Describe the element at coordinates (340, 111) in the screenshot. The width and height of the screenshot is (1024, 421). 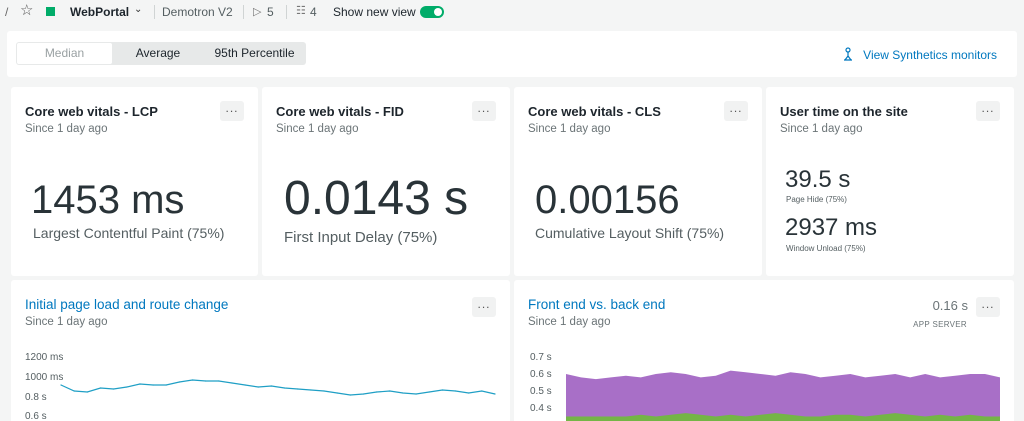
I see `card-title: Core web vitals - FID` at that location.